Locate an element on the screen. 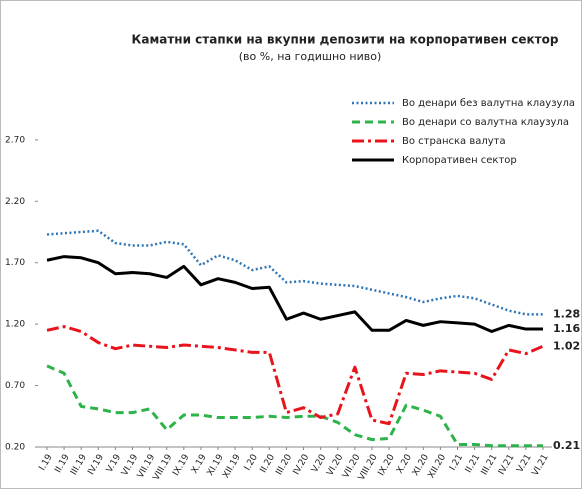 The width and height of the screenshot is (582, 489). y-tick-label: 1.20 is located at coordinates (15, 325).